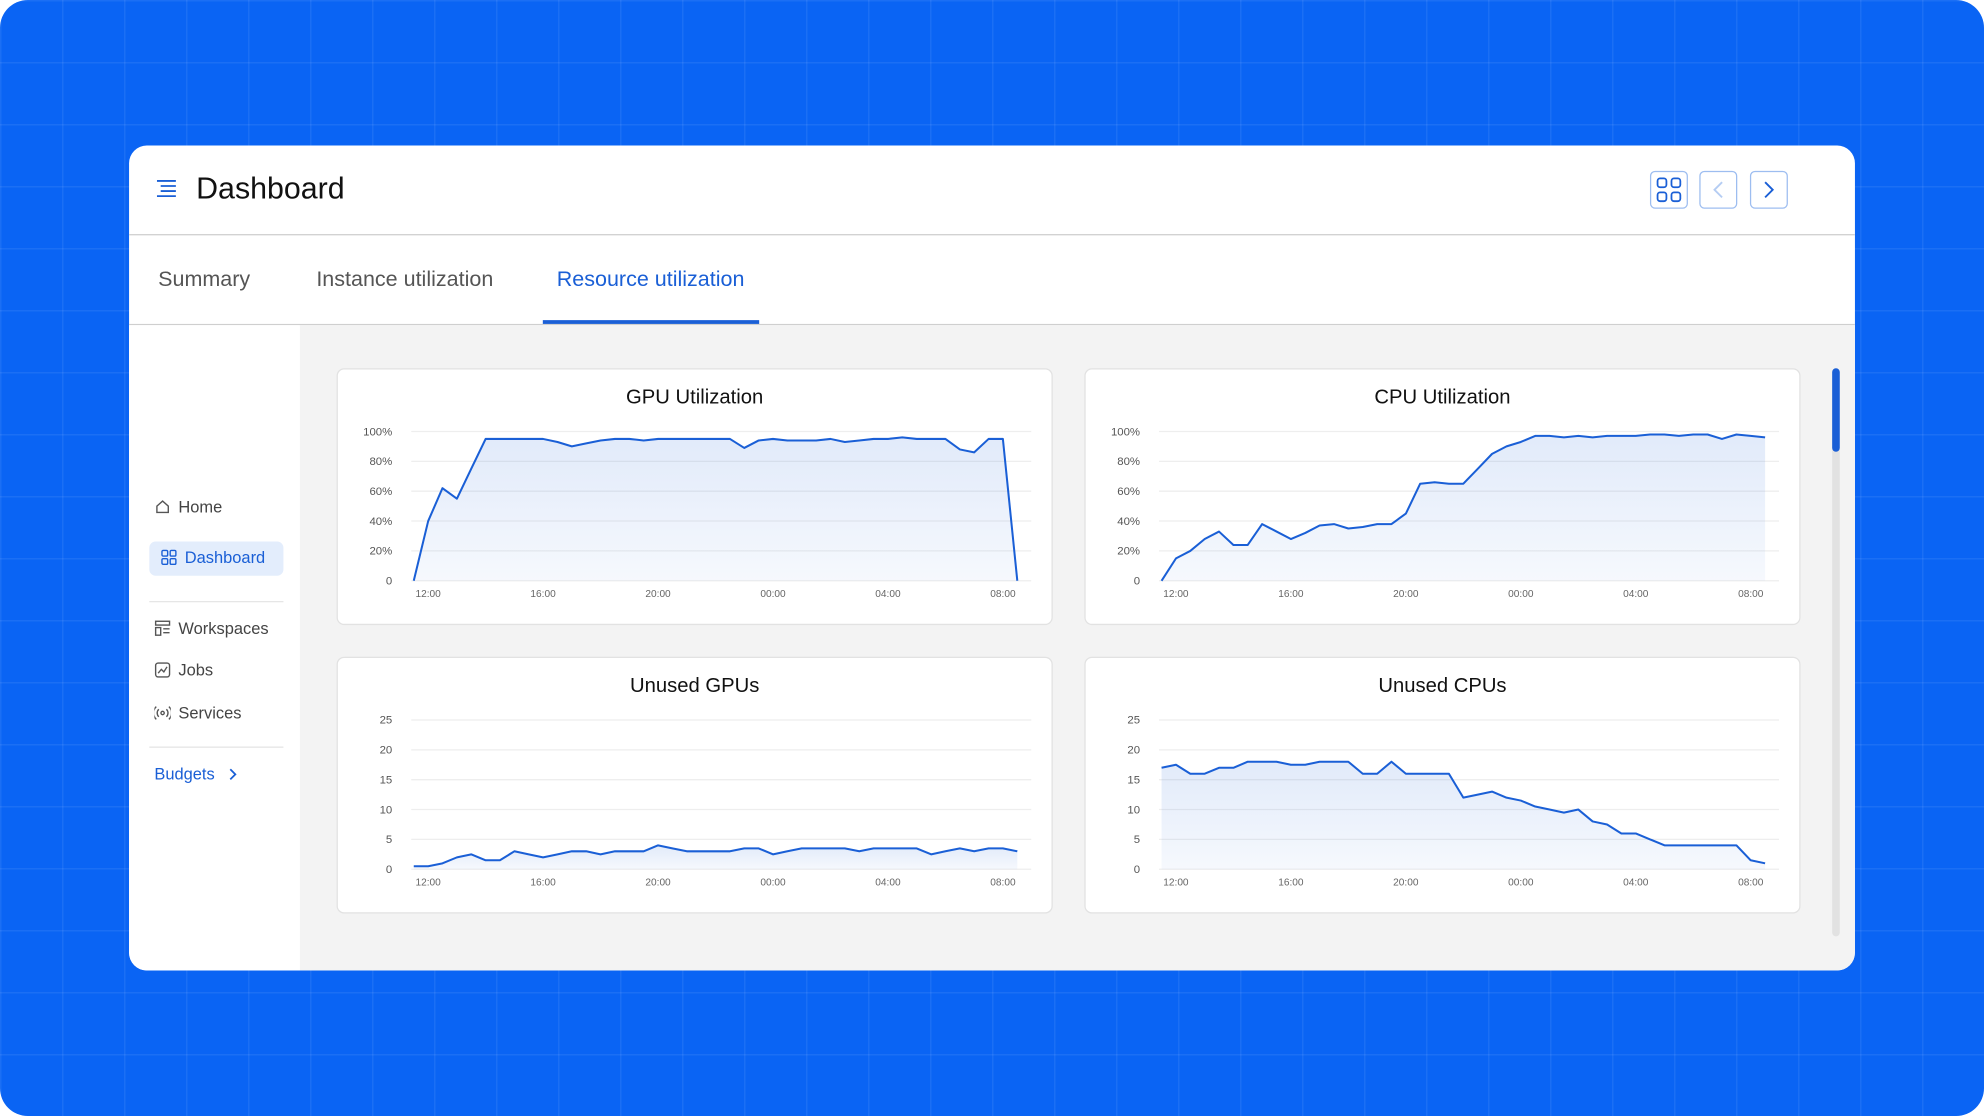  Describe the element at coordinates (184, 774) in the screenshot. I see `nav-label: Budgets` at that location.